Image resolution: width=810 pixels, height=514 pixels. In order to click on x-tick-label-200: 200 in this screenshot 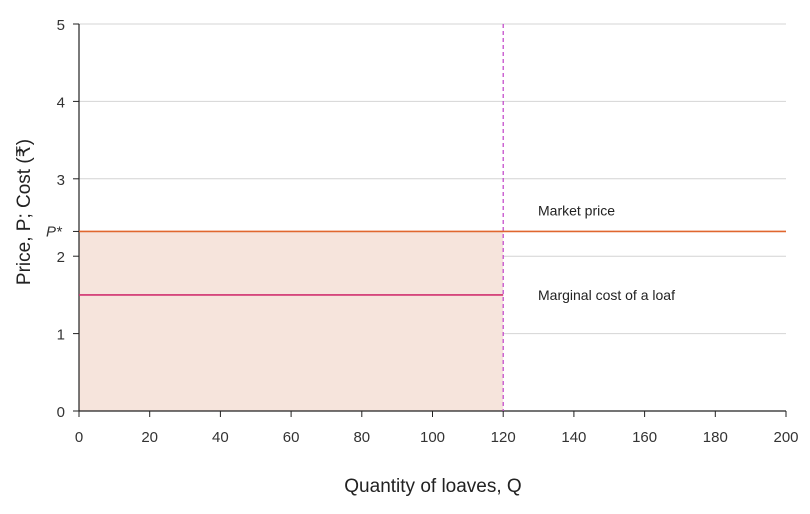, I will do `click(785, 437)`.